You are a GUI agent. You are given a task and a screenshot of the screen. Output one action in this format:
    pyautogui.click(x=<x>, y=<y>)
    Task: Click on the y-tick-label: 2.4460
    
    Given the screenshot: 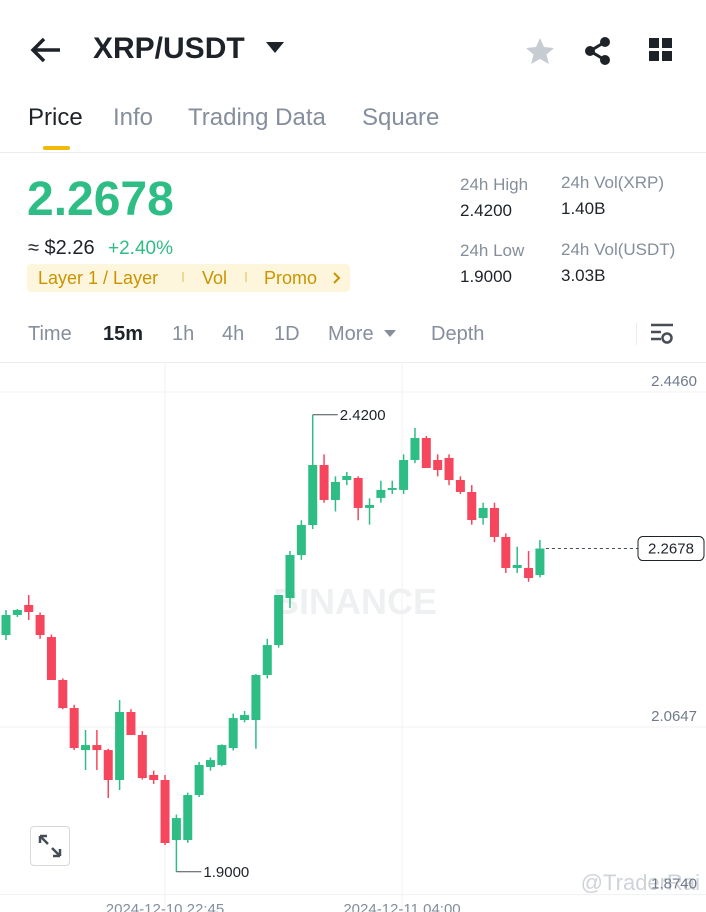 What is the action you would take?
    pyautogui.click(x=674, y=381)
    